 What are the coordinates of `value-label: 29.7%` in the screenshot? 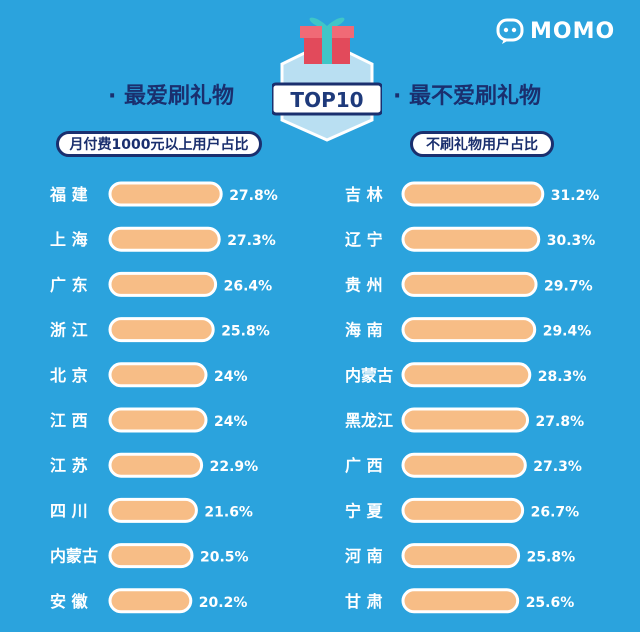 It's located at (568, 286).